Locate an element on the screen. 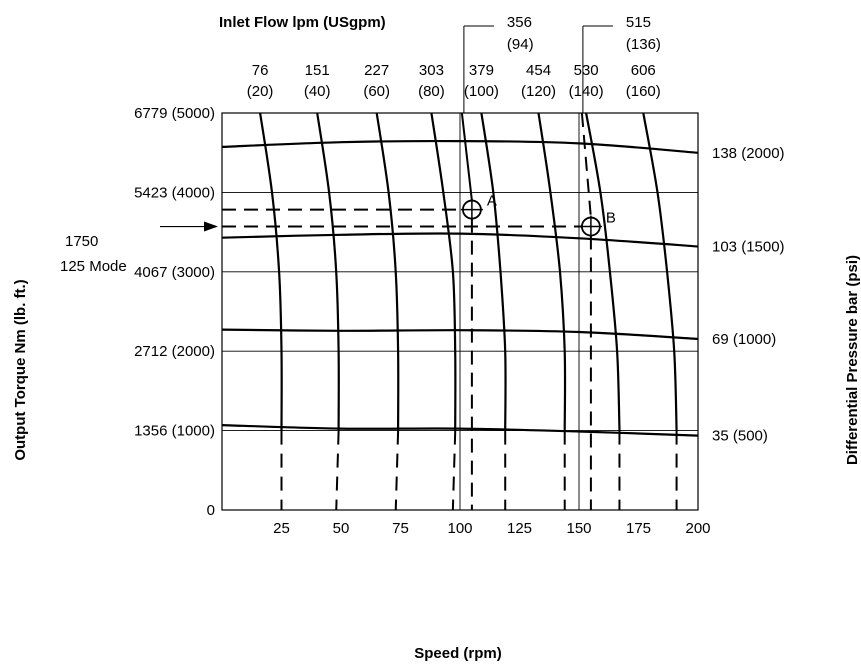  point-label: B is located at coordinates (611, 218).